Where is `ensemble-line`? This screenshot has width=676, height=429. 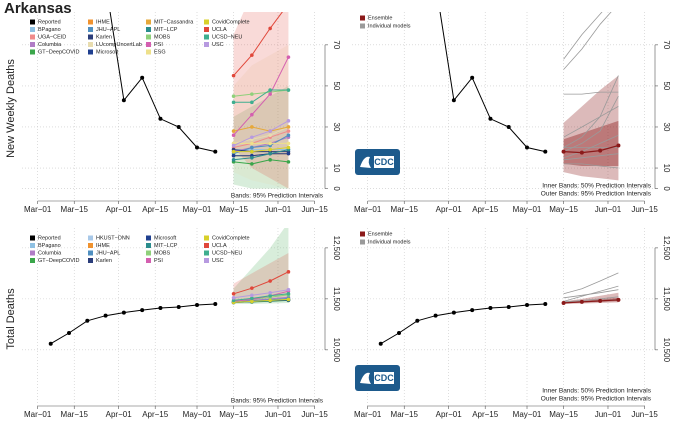
ensemble-line is located at coordinates (591, 301).